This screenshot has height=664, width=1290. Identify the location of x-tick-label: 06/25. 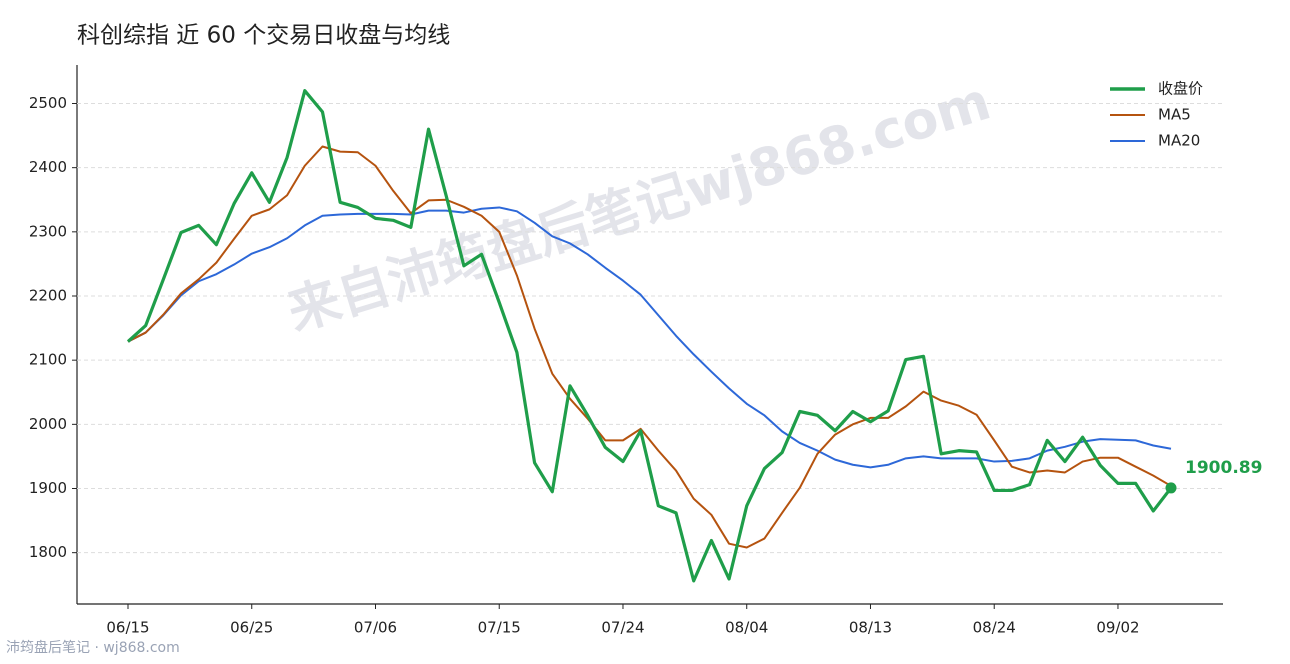
(251, 628).